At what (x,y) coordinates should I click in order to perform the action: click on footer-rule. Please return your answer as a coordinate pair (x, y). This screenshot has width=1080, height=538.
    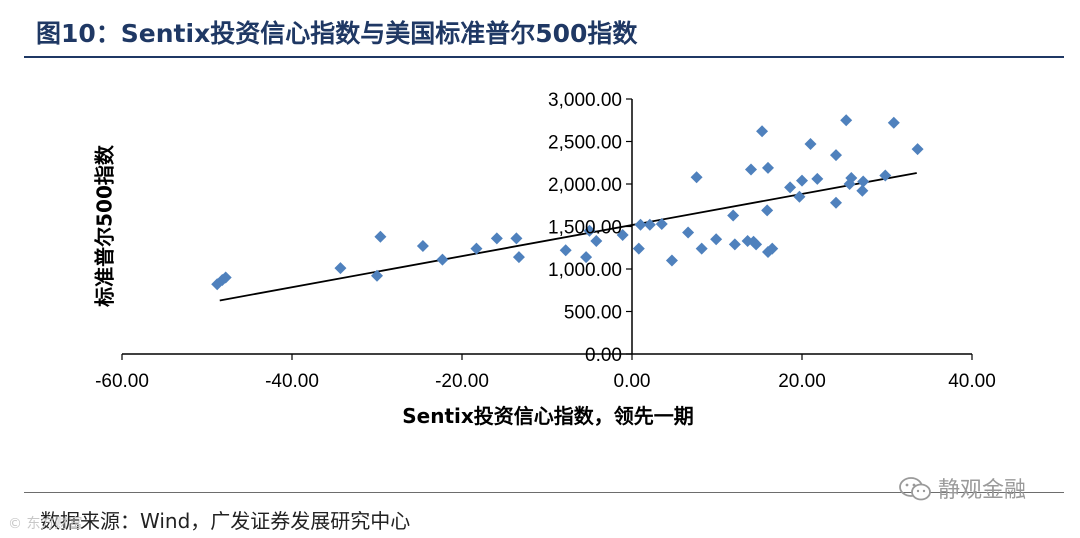
    Looking at the image, I should click on (544, 492).